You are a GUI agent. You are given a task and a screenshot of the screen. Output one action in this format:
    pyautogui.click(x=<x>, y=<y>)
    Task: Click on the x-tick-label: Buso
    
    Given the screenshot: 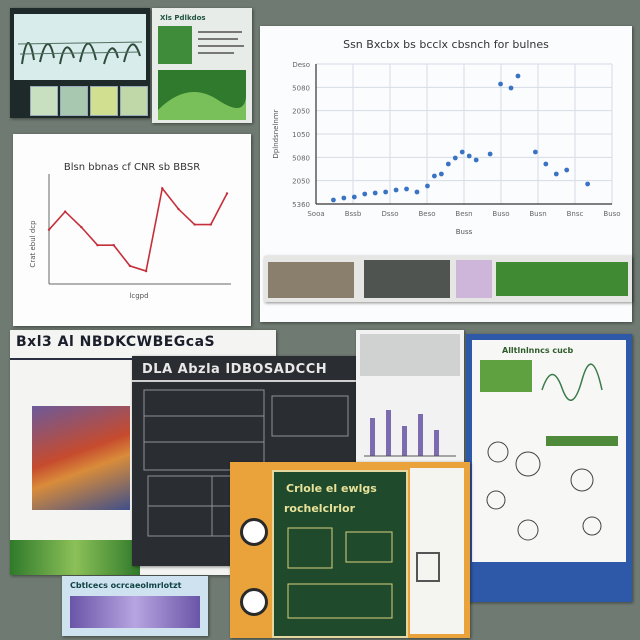 What is the action you would take?
    pyautogui.click(x=611, y=214)
    